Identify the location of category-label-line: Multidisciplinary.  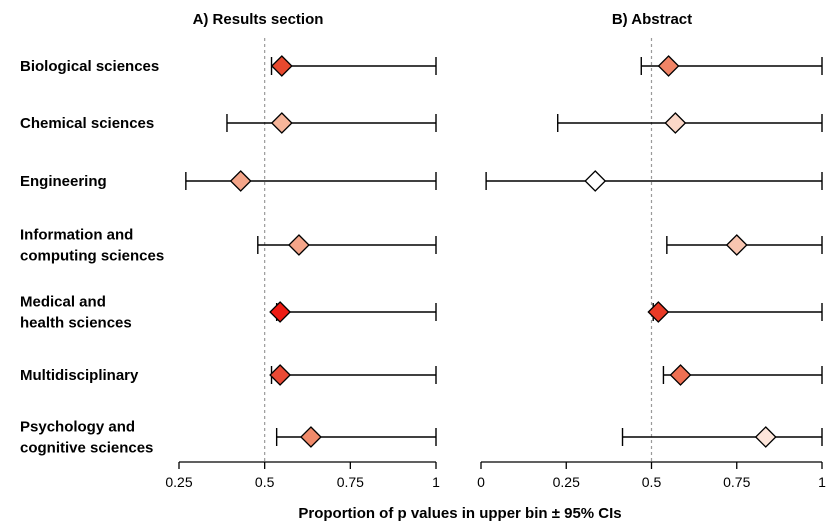
(79, 375).